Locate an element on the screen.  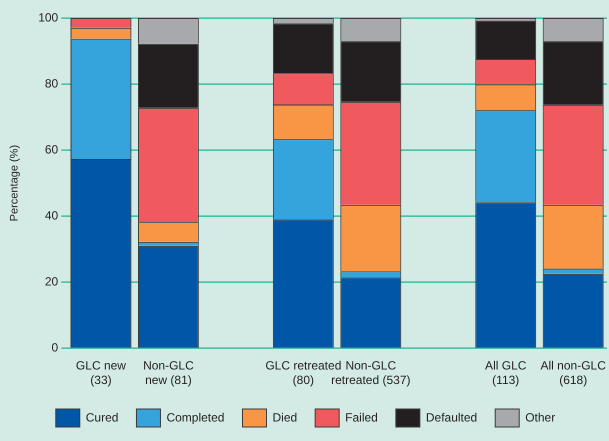
y-tick-label: 40 is located at coordinates (51, 215).